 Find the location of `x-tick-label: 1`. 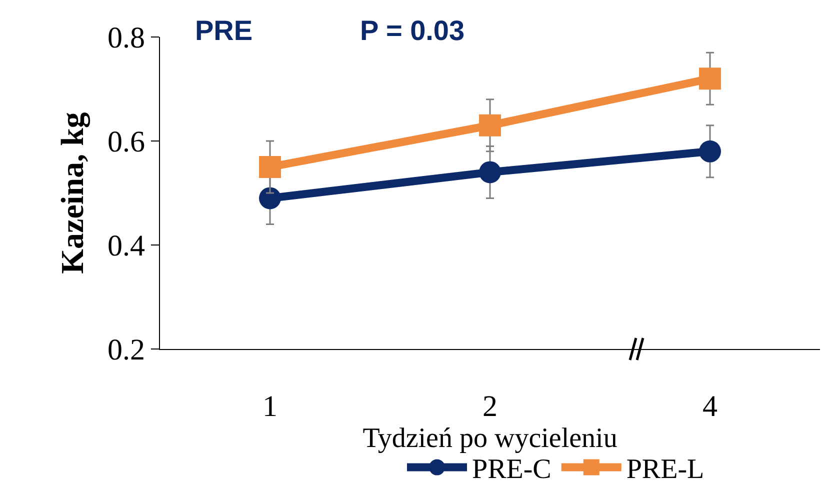

x-tick-label: 1 is located at coordinates (270, 406).